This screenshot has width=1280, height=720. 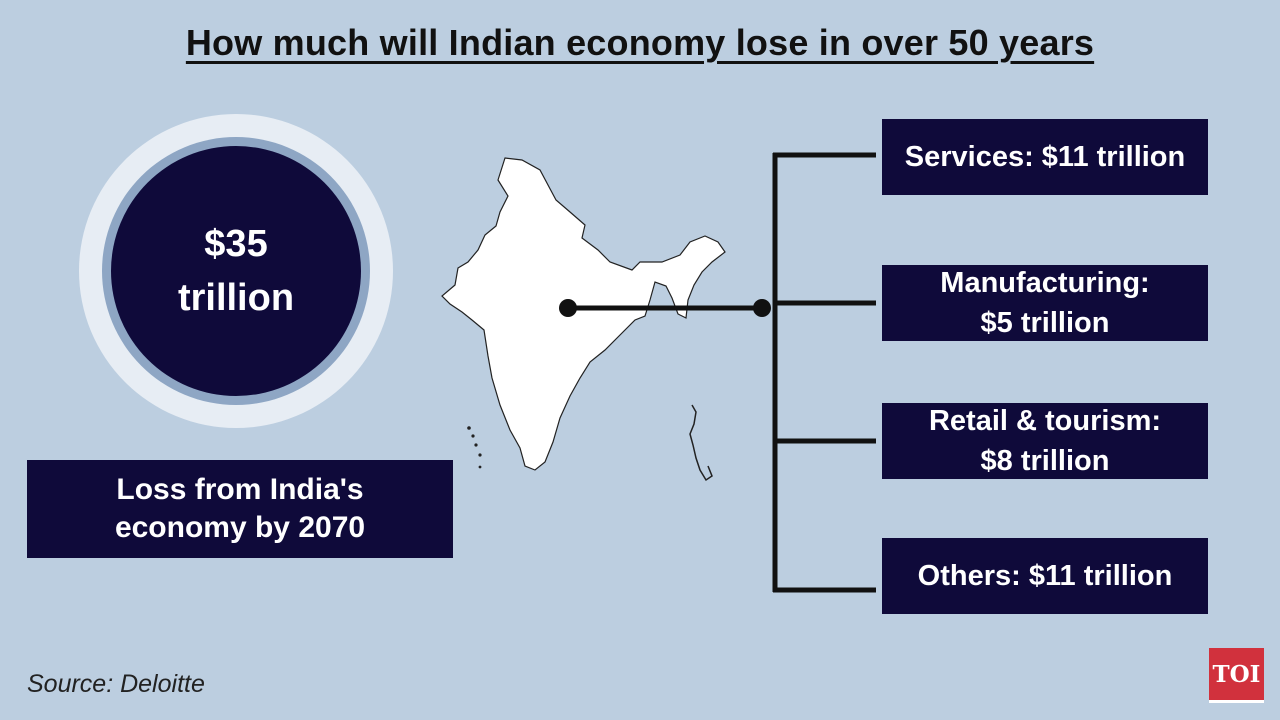 I want to click on sector-box-others: Others: $11 trillion, so click(x=1045, y=576).